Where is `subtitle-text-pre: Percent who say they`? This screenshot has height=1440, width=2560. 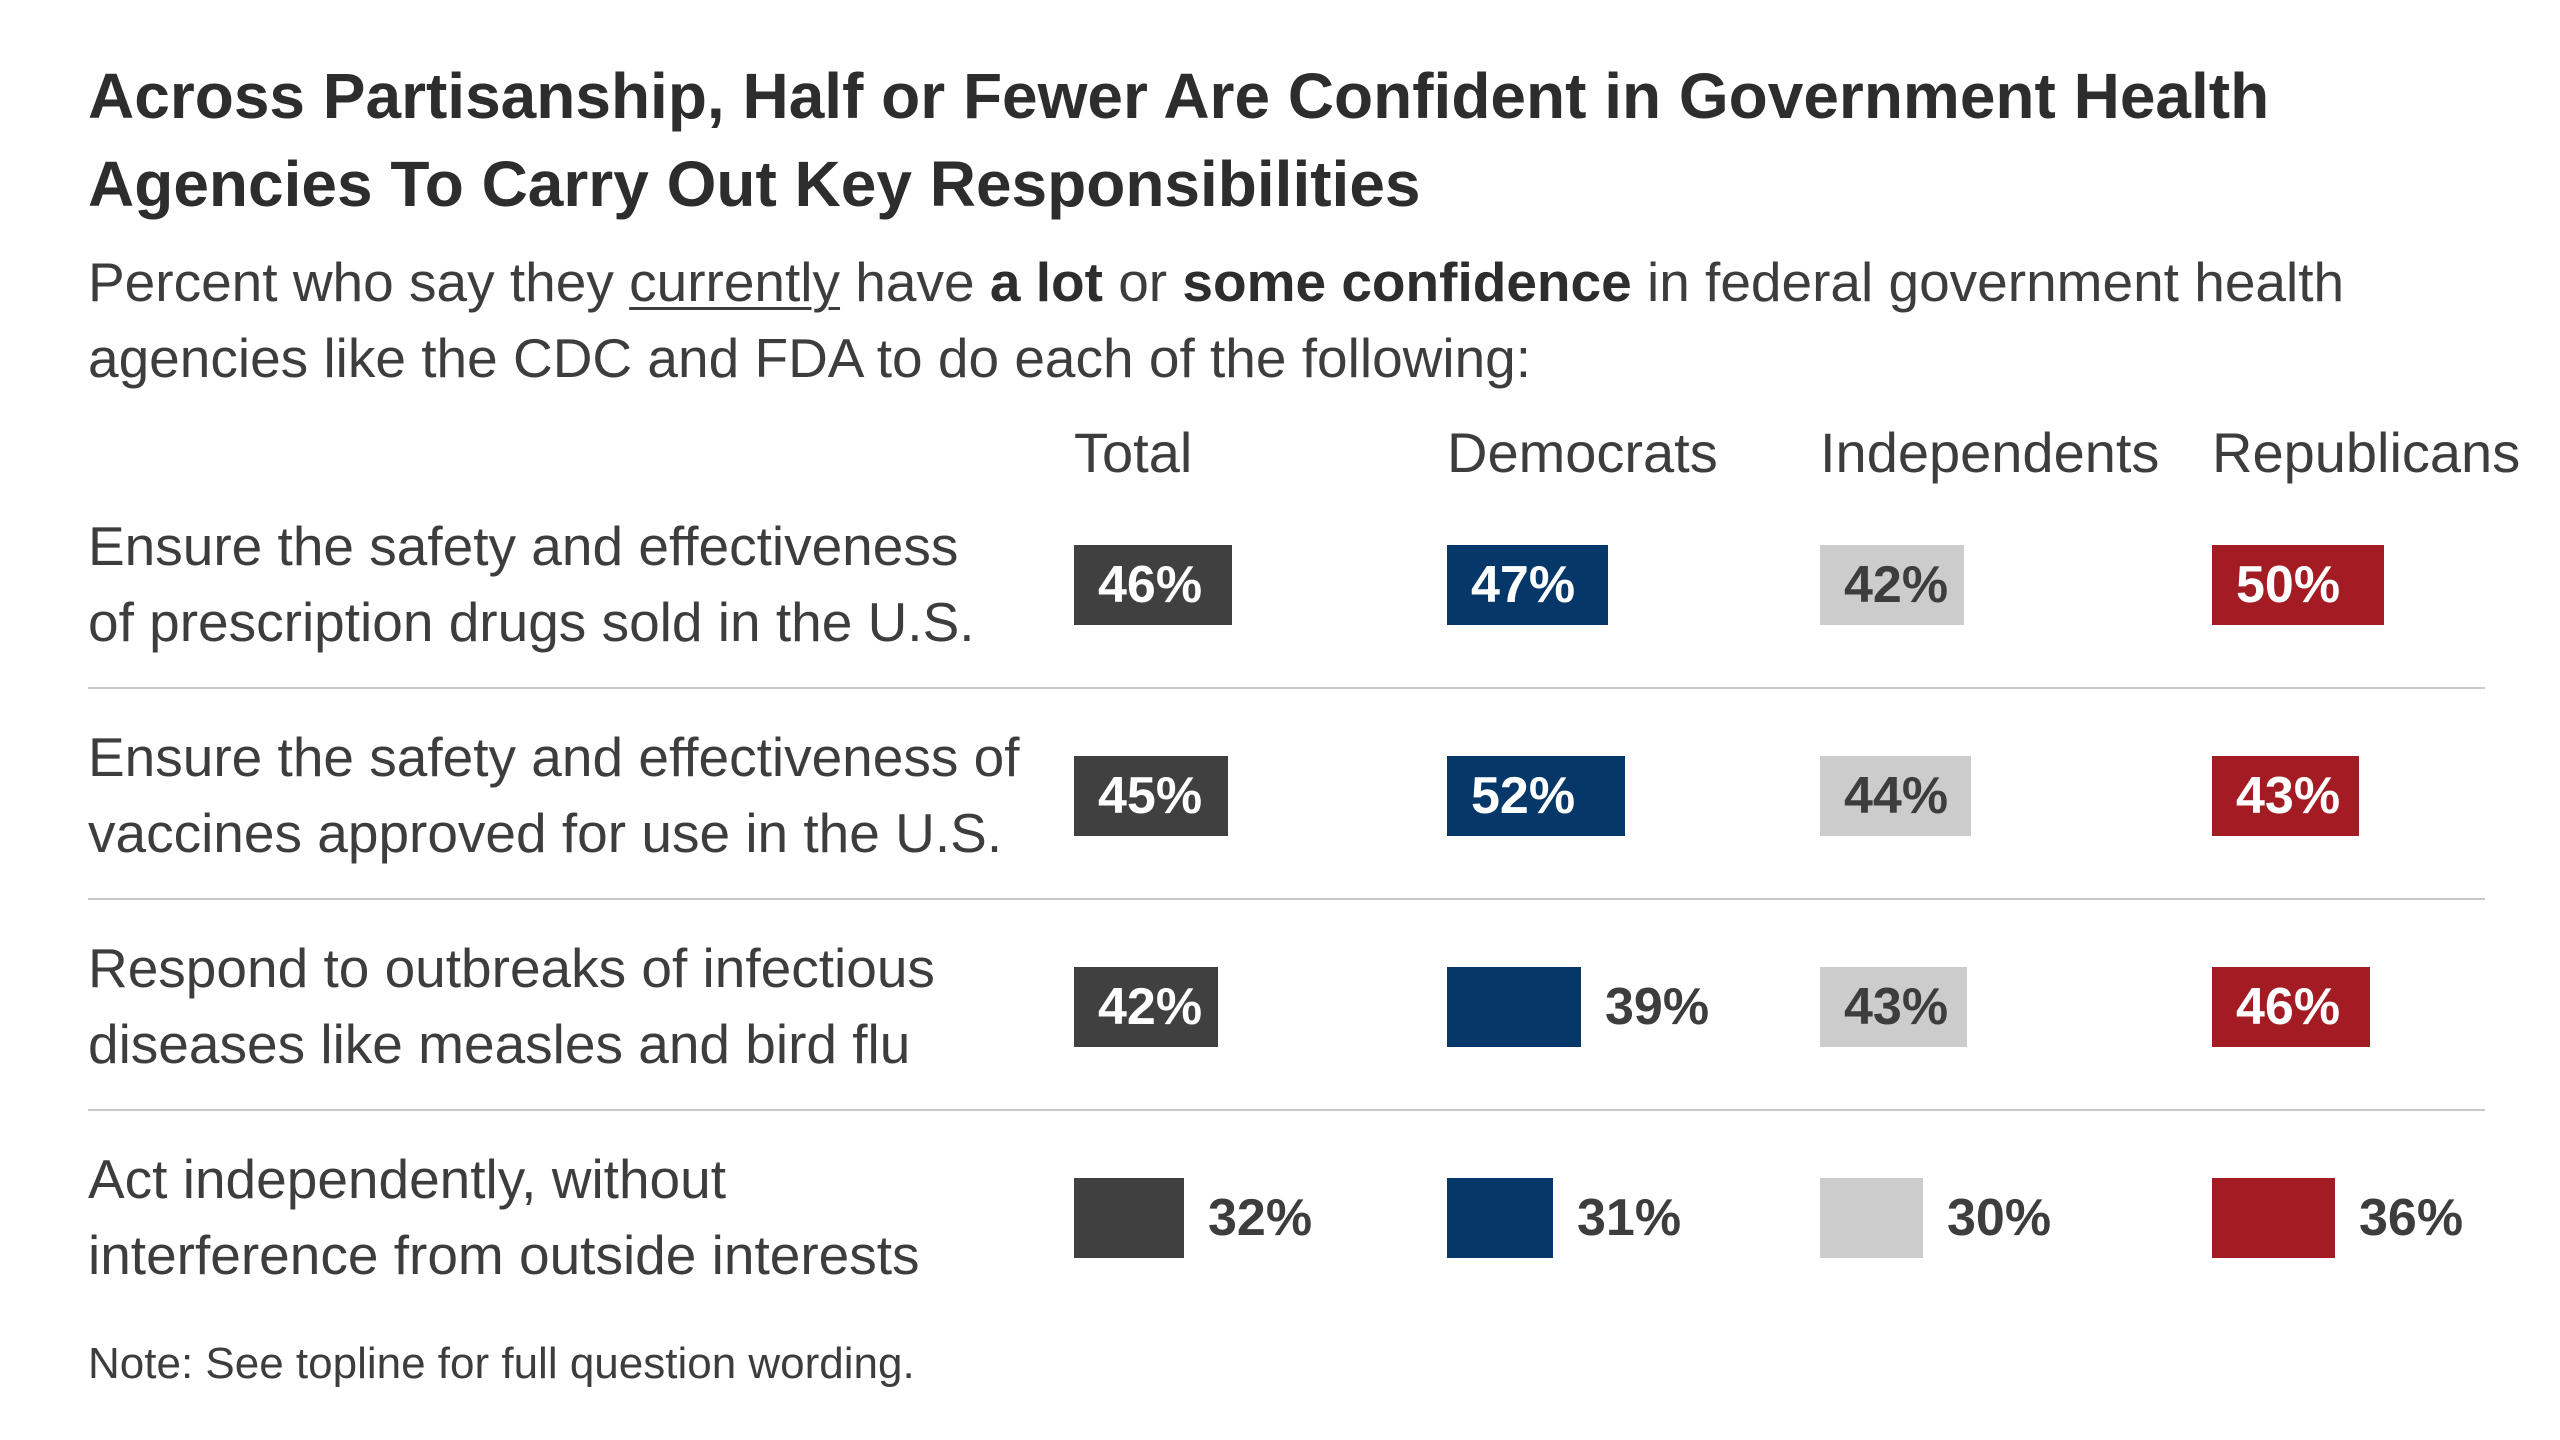 subtitle-text-pre: Percent who say they is located at coordinates (359, 282).